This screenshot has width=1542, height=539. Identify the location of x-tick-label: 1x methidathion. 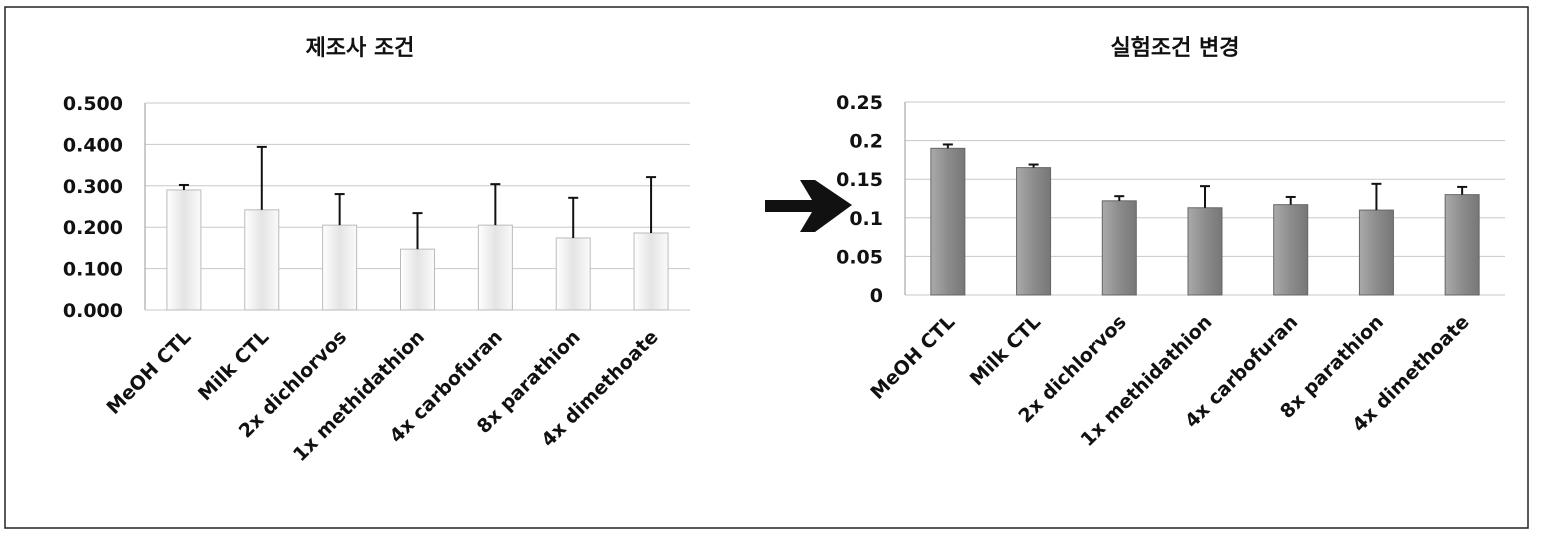
(359, 396).